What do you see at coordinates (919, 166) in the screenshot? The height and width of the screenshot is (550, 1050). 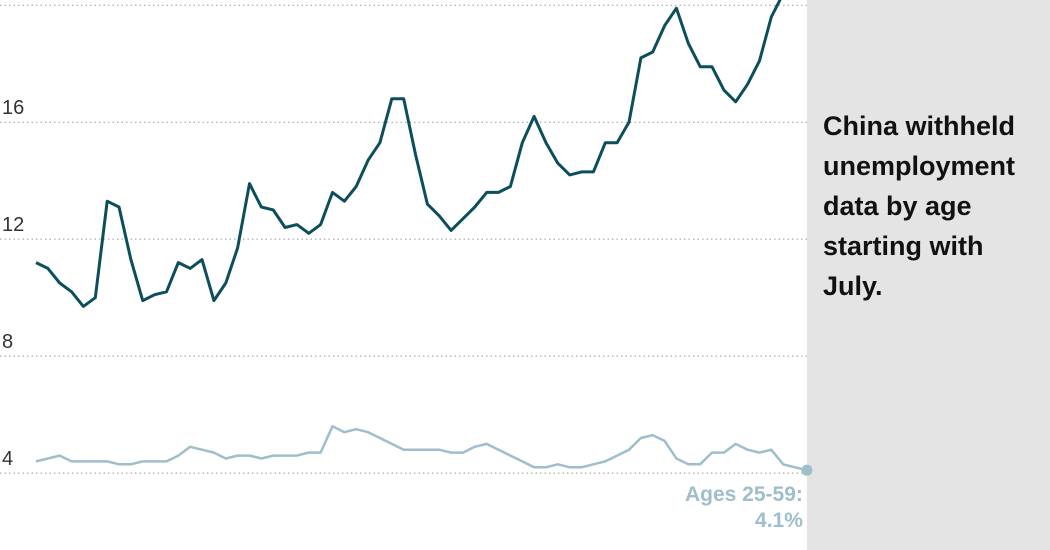 I see `annotation: unemployment` at bounding box center [919, 166].